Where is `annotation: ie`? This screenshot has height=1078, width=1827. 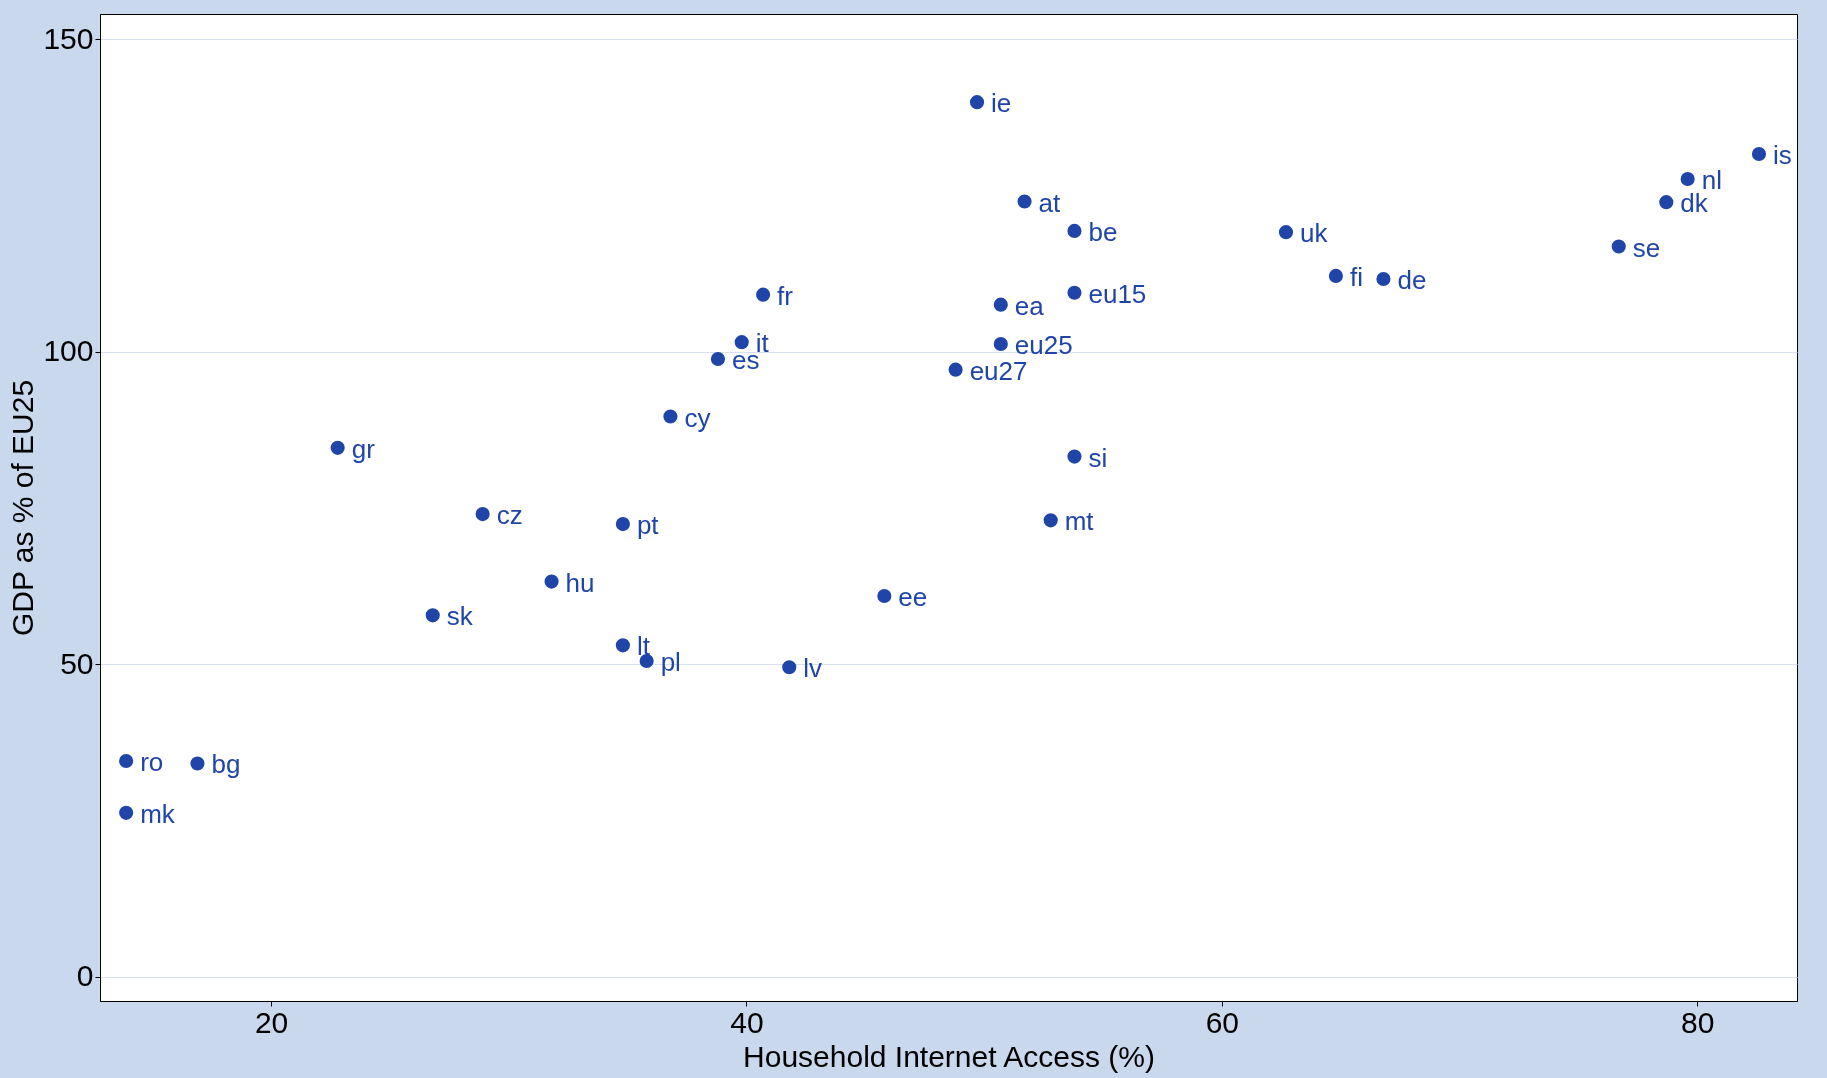 annotation: ie is located at coordinates (1001, 103).